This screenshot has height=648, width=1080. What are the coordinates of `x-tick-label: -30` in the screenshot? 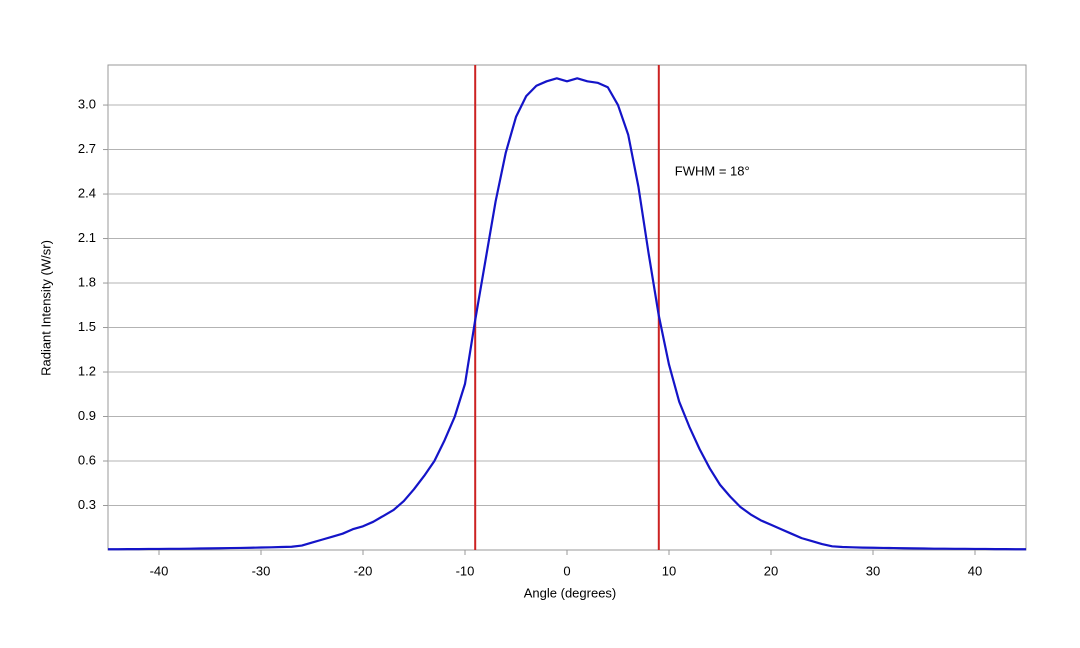 It's located at (261, 570).